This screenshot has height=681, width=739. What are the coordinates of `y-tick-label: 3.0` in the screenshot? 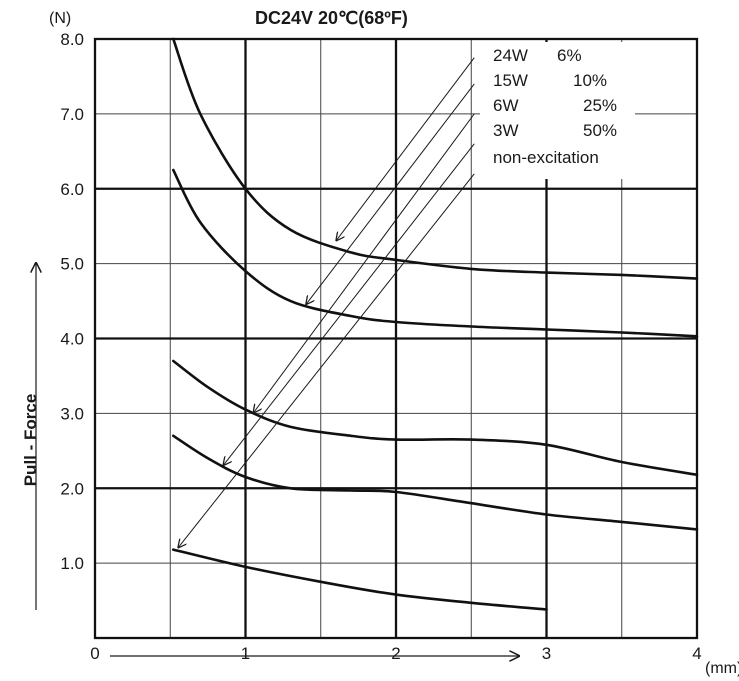 It's located at (72, 413).